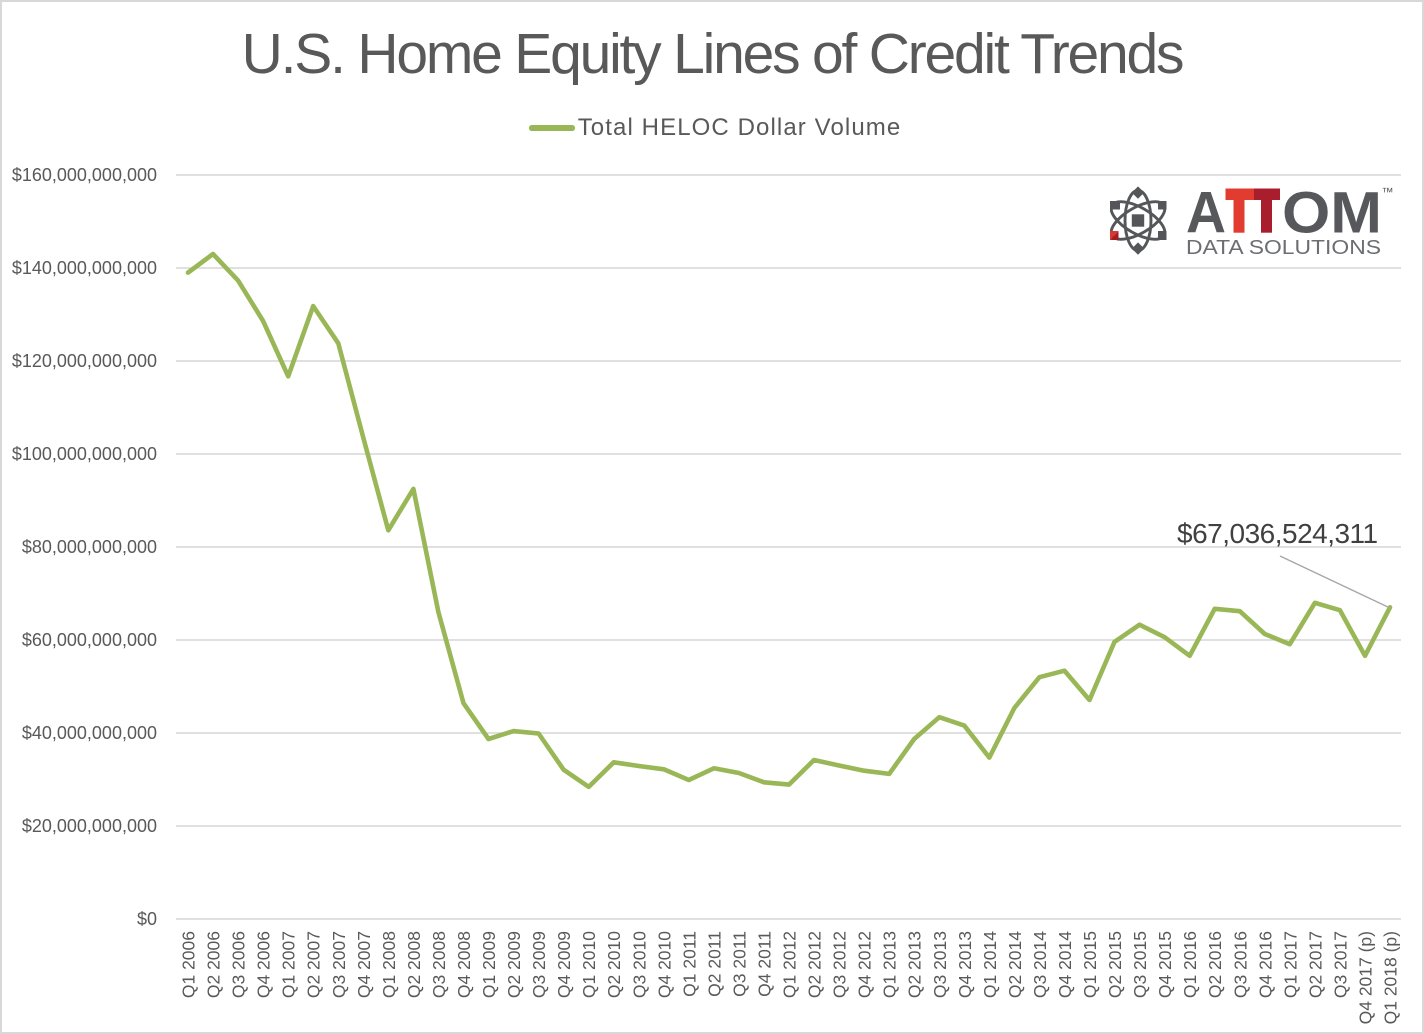 This screenshot has height=1034, width=1424. What do you see at coordinates (840, 964) in the screenshot?
I see `svg-text: Q3 2012` at bounding box center [840, 964].